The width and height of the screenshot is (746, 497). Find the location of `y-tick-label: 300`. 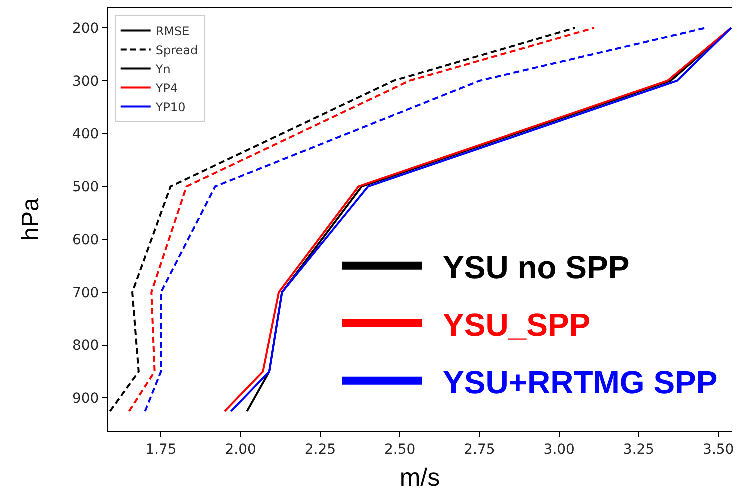

y-tick-label: 300 is located at coordinates (86, 82).